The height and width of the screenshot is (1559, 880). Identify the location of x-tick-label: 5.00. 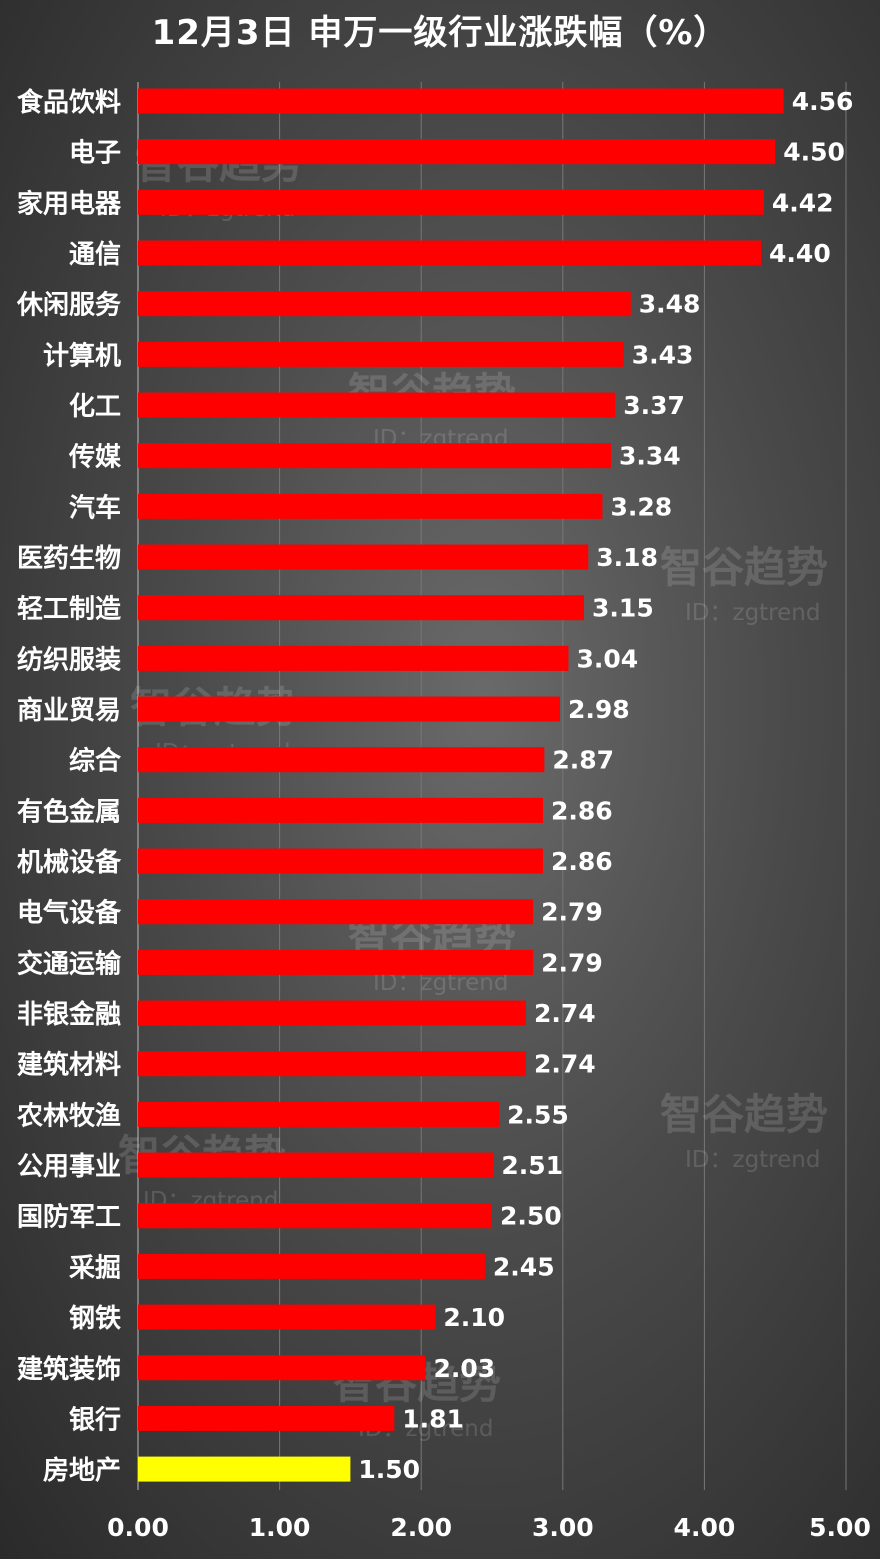
(840, 1527).